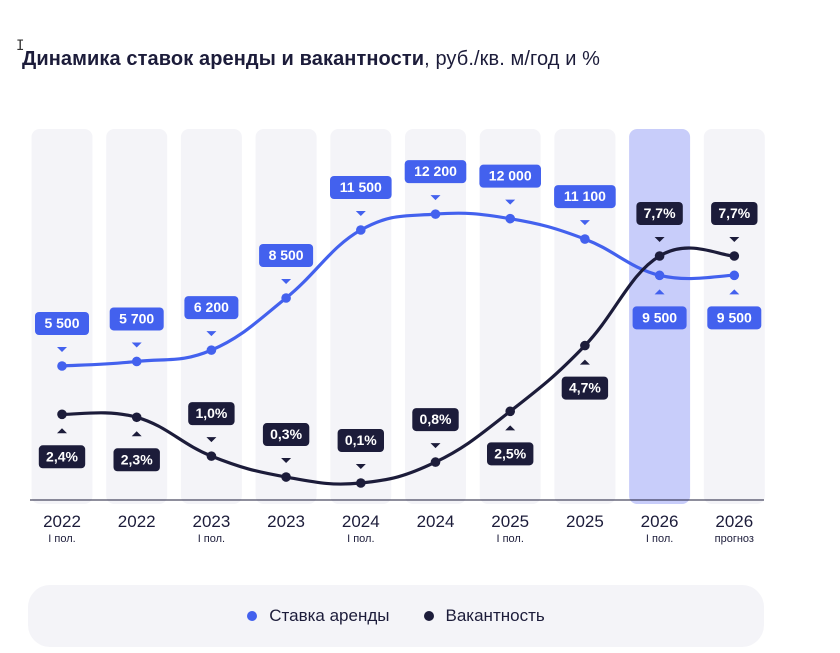  I want to click on svg-text: 12 000, so click(510, 176).